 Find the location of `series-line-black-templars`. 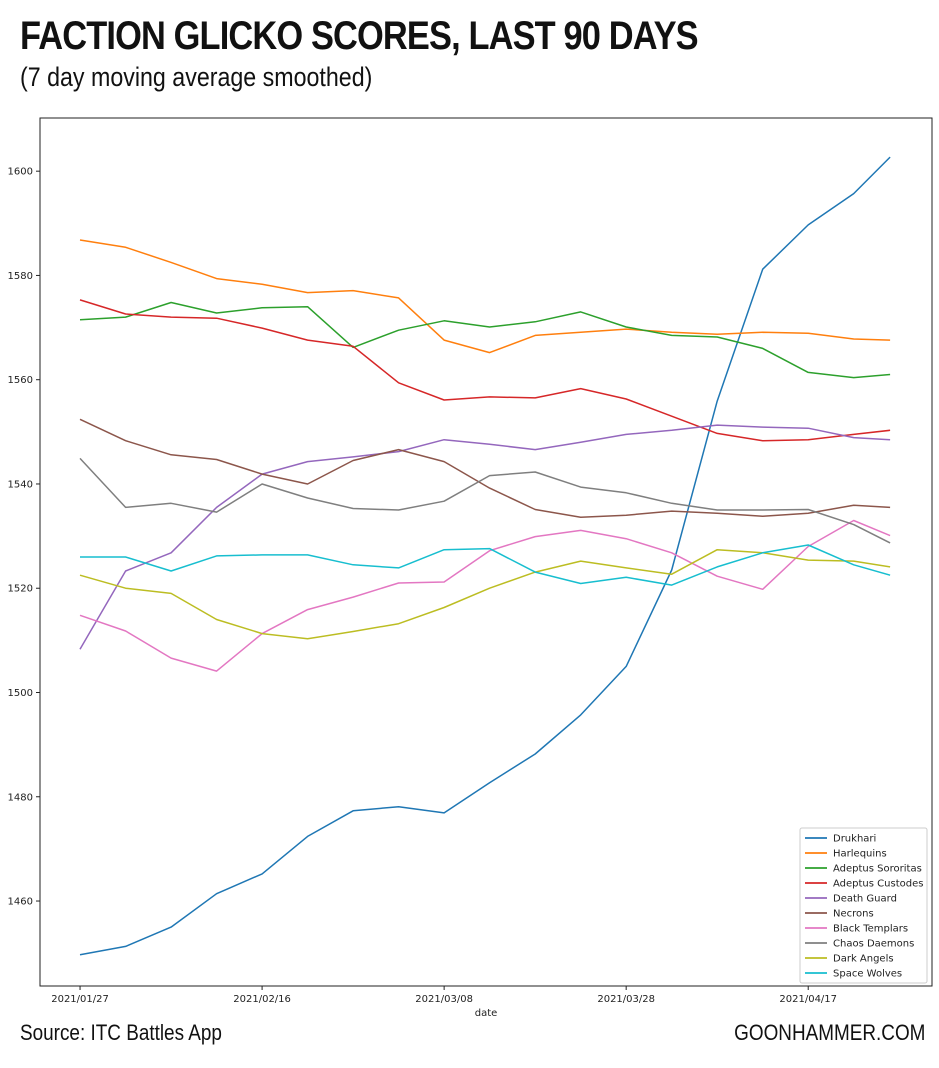

series-line-black-templars is located at coordinates (485, 595).